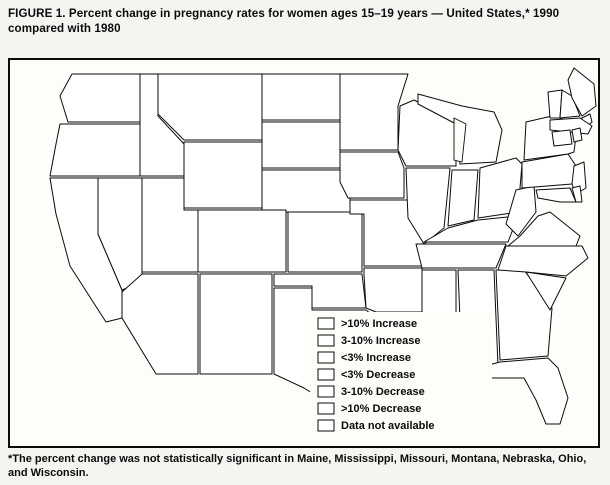 The width and height of the screenshot is (610, 485). I want to click on legend-label: <3% Increase, so click(376, 358).